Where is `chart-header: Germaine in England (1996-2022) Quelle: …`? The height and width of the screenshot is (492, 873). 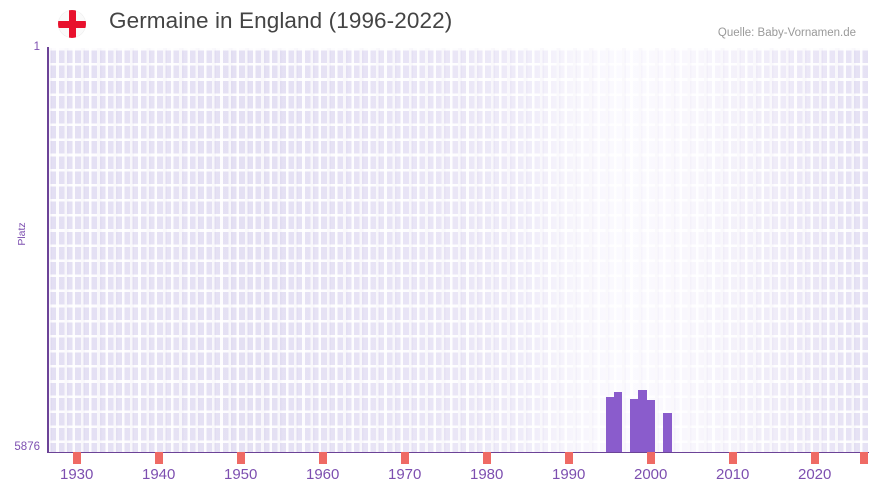 chart-header: Germaine in England (1996-2022) Quelle: … is located at coordinates (436, 23).